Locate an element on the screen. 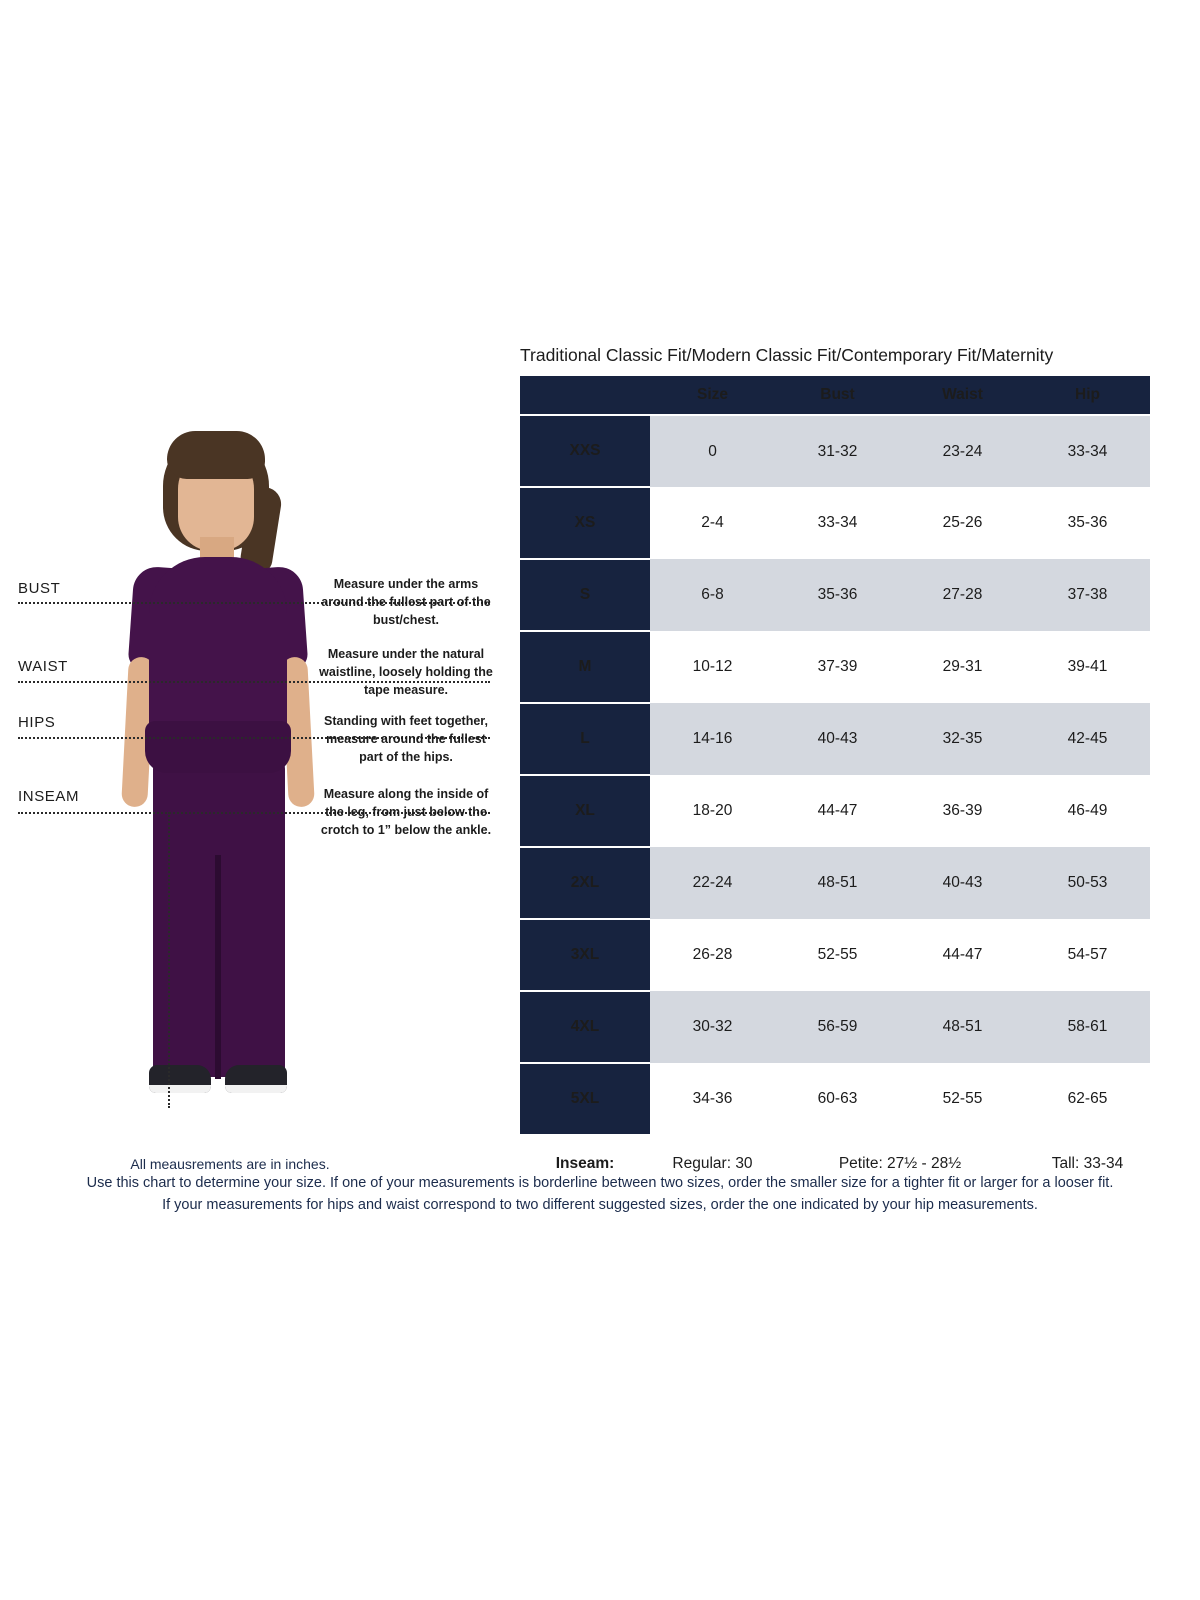 This screenshot has width=1200, height=1600. inseam-guide-line is located at coordinates (254, 813).